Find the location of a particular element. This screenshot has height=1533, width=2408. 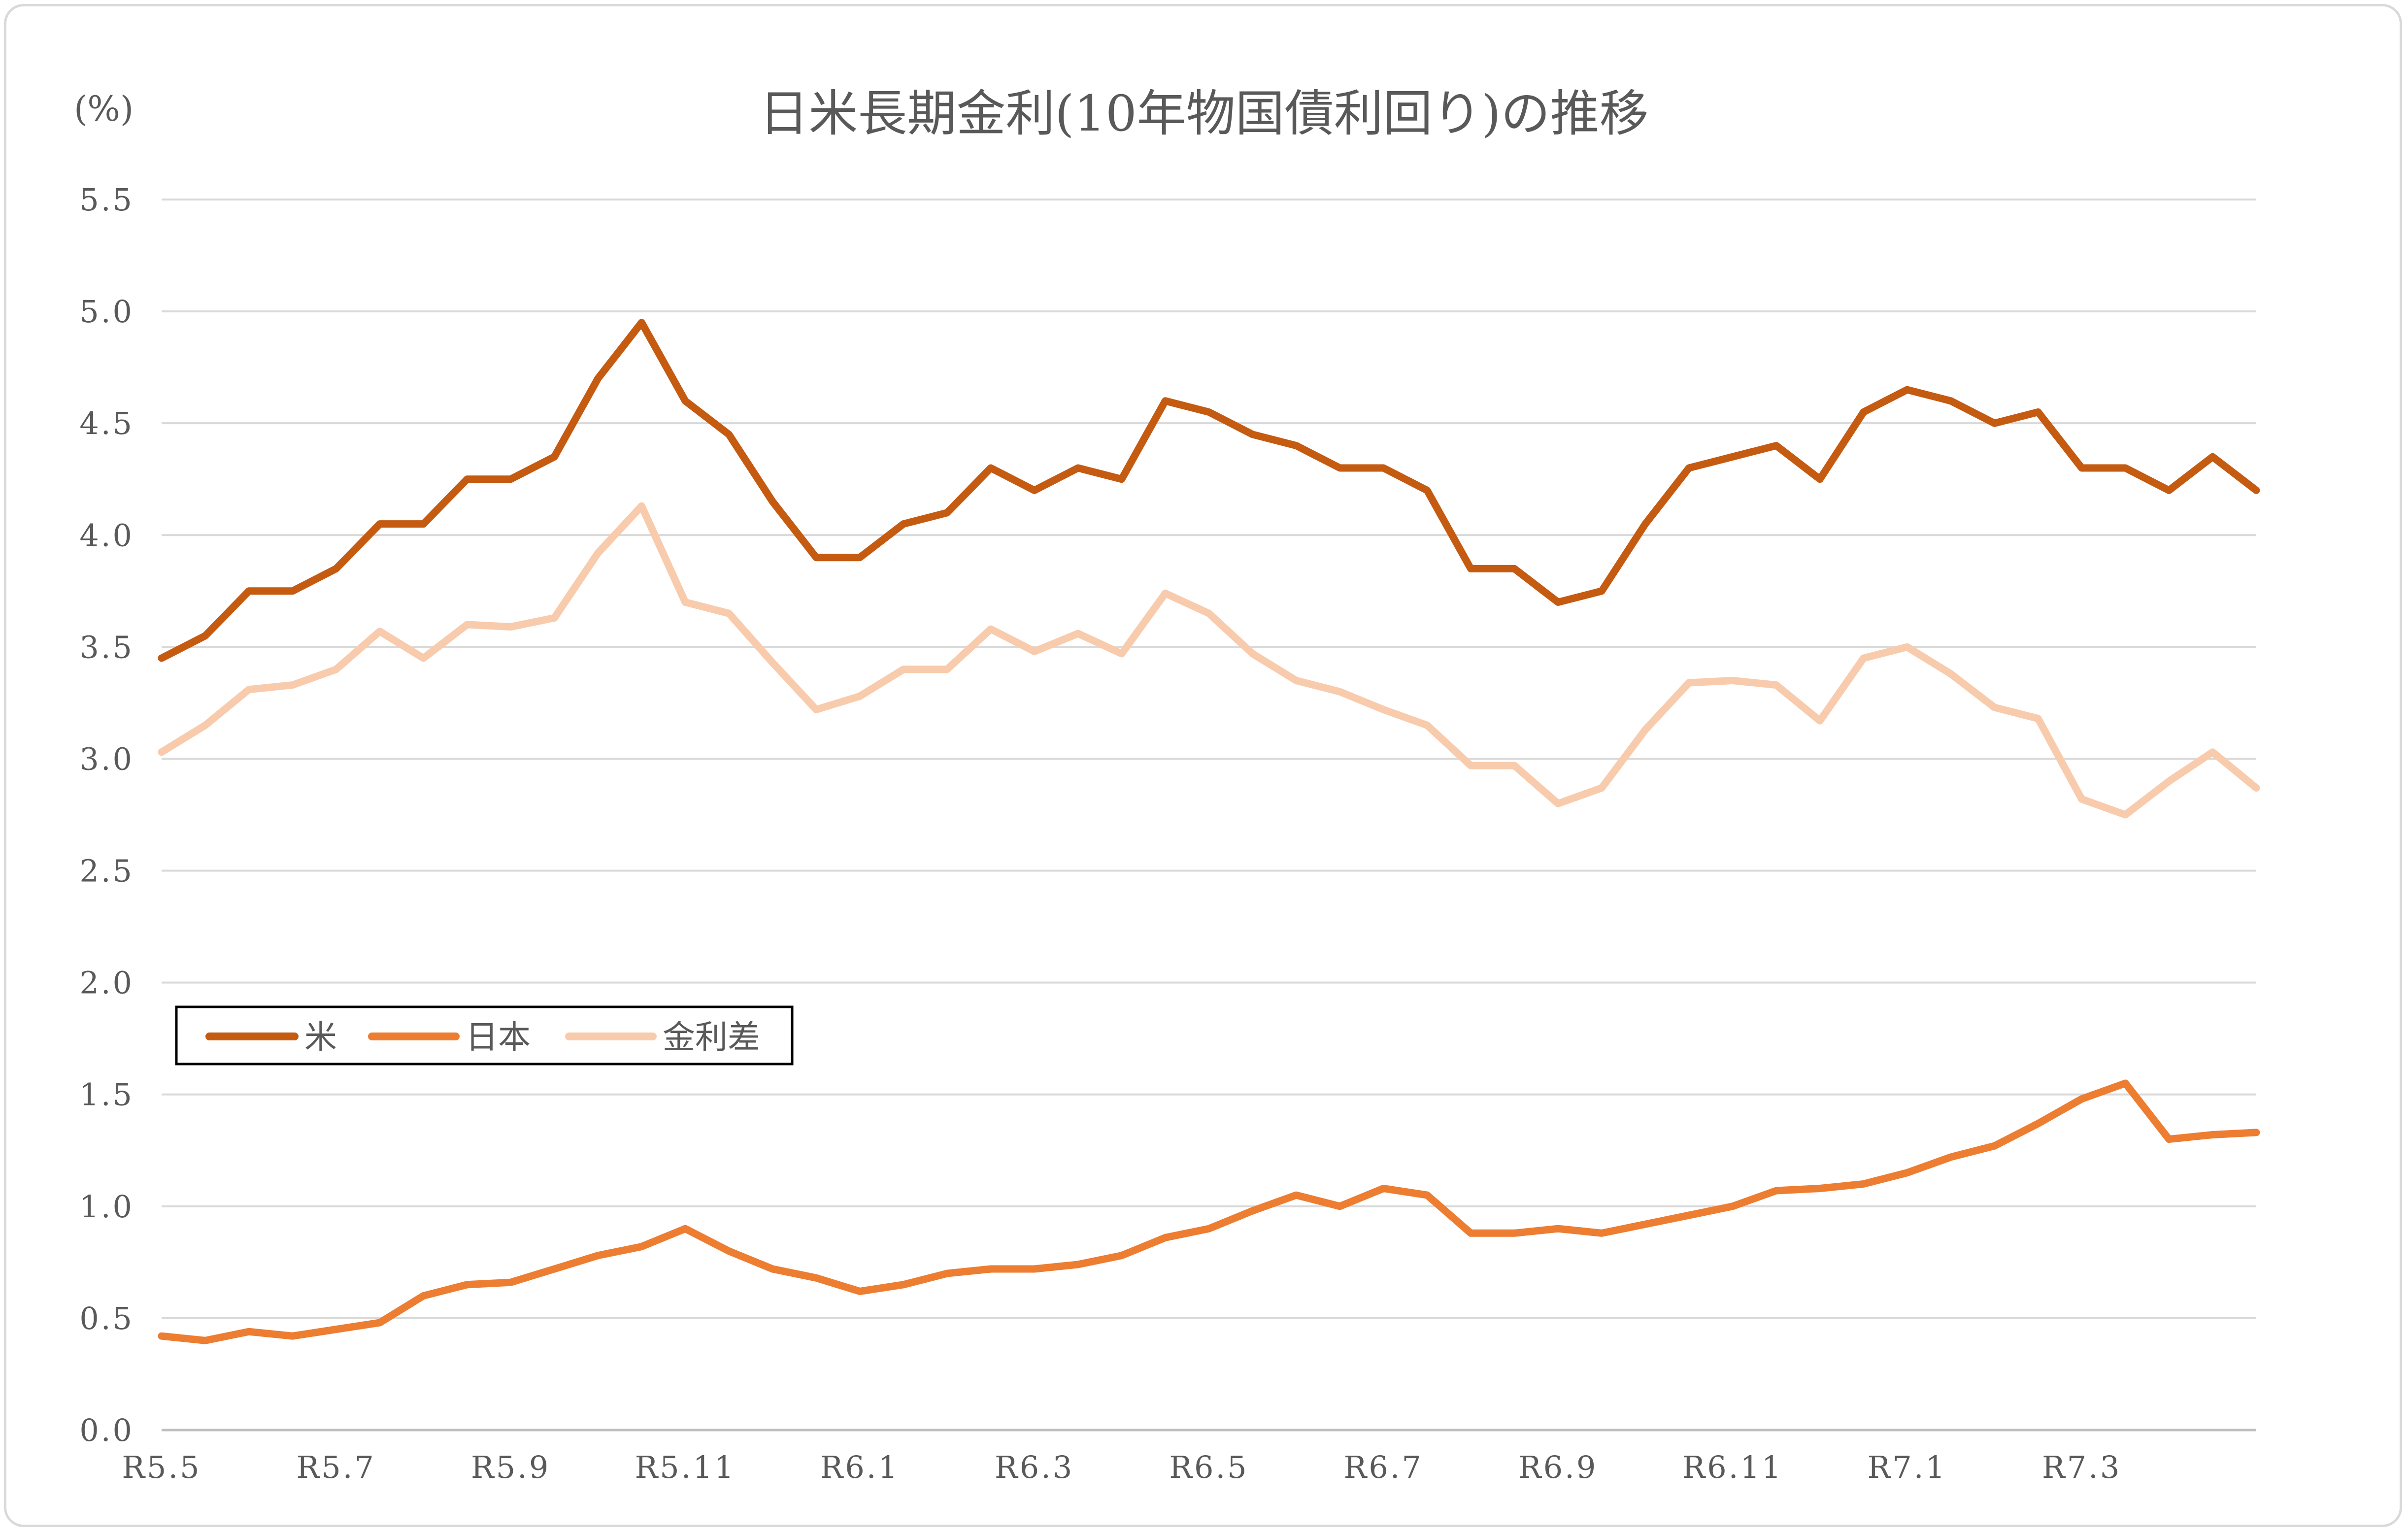

legend: 米 日本 金利差 is located at coordinates (484, 1035).